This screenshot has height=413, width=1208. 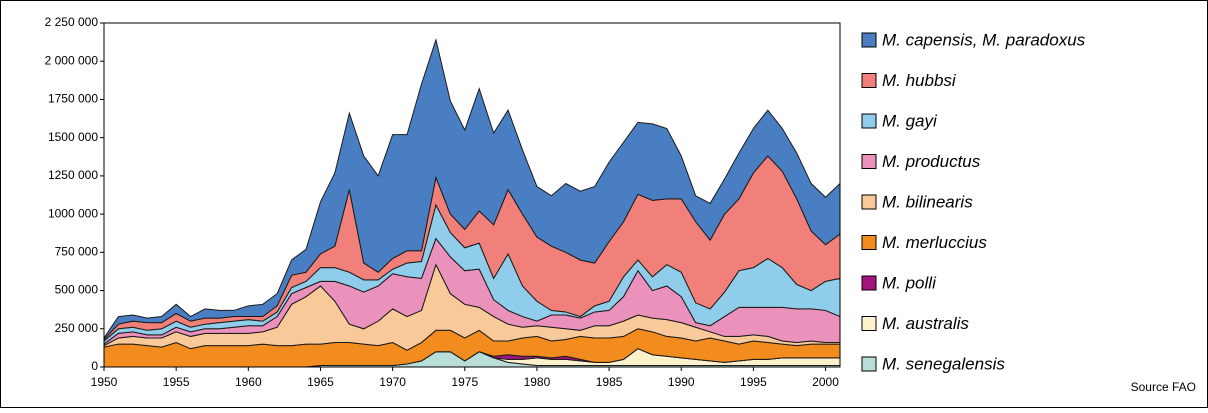 What do you see at coordinates (73, 175) in the screenshot?
I see `y-tick-label: 1250 000` at bounding box center [73, 175].